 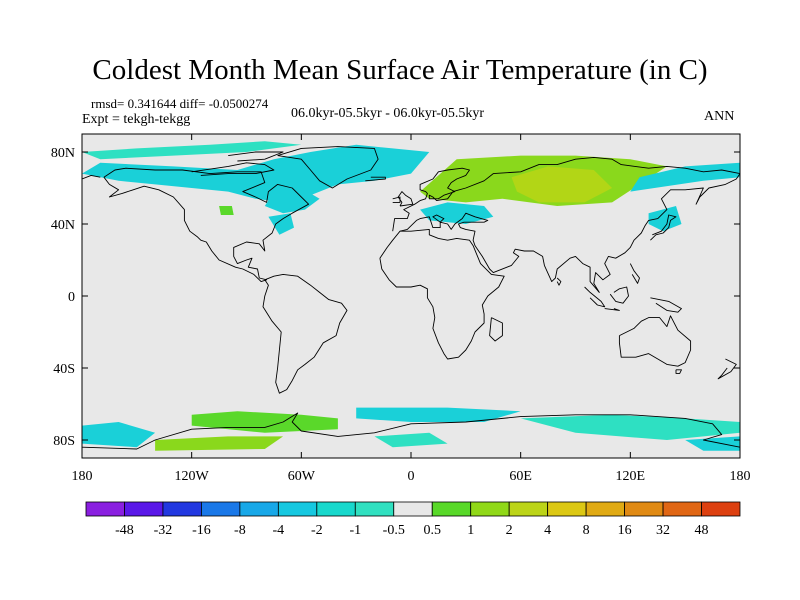 I want to click on lon-tick-label: 60E, so click(x=520, y=476).